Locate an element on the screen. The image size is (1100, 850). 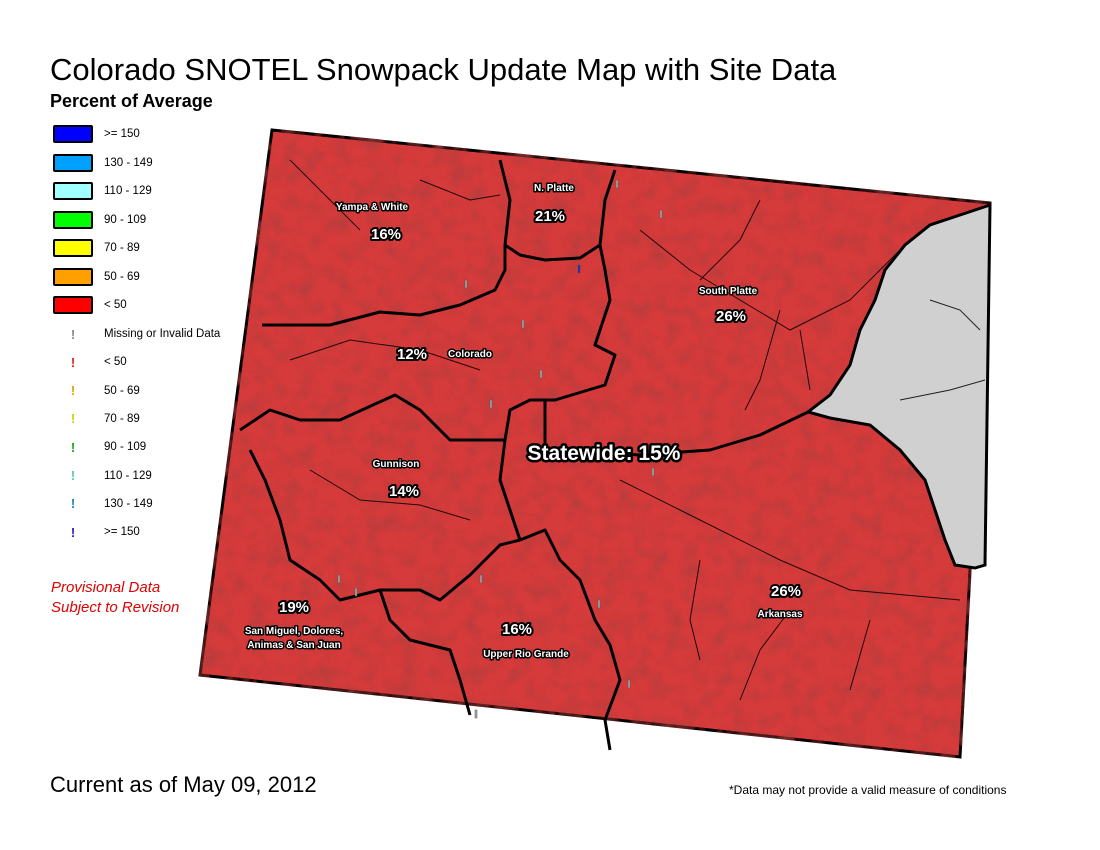
basin-name: South Platte is located at coordinates (728, 291).